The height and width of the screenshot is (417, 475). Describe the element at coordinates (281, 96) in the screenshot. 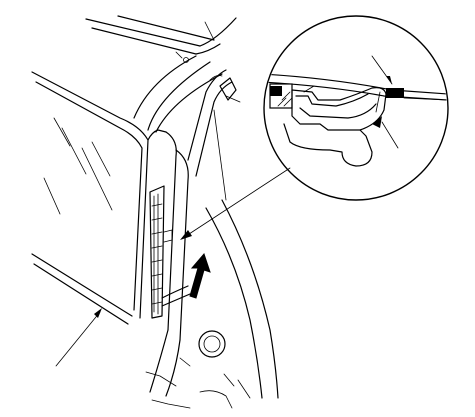

I see `seal-block-left` at that location.